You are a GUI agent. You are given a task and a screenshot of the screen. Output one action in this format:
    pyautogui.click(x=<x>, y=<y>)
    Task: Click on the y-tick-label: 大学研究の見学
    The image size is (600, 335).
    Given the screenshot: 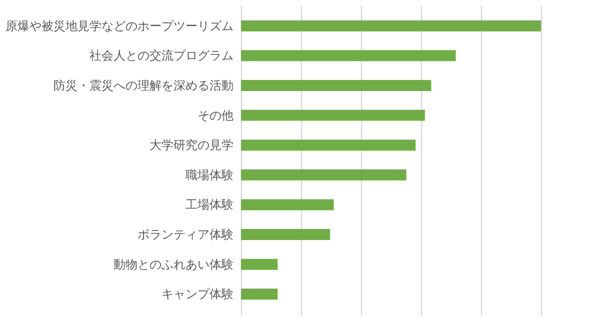 What is the action you would take?
    pyautogui.click(x=192, y=145)
    